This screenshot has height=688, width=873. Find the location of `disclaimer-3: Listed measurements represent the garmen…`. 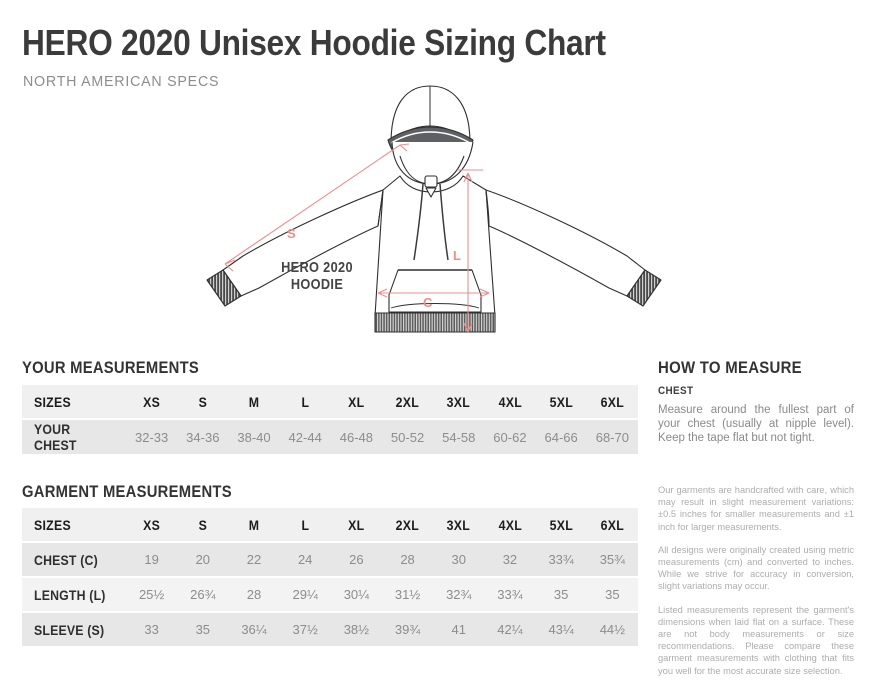

disclaimer-3: Listed measurements represent the garmen… is located at coordinates (756, 640).